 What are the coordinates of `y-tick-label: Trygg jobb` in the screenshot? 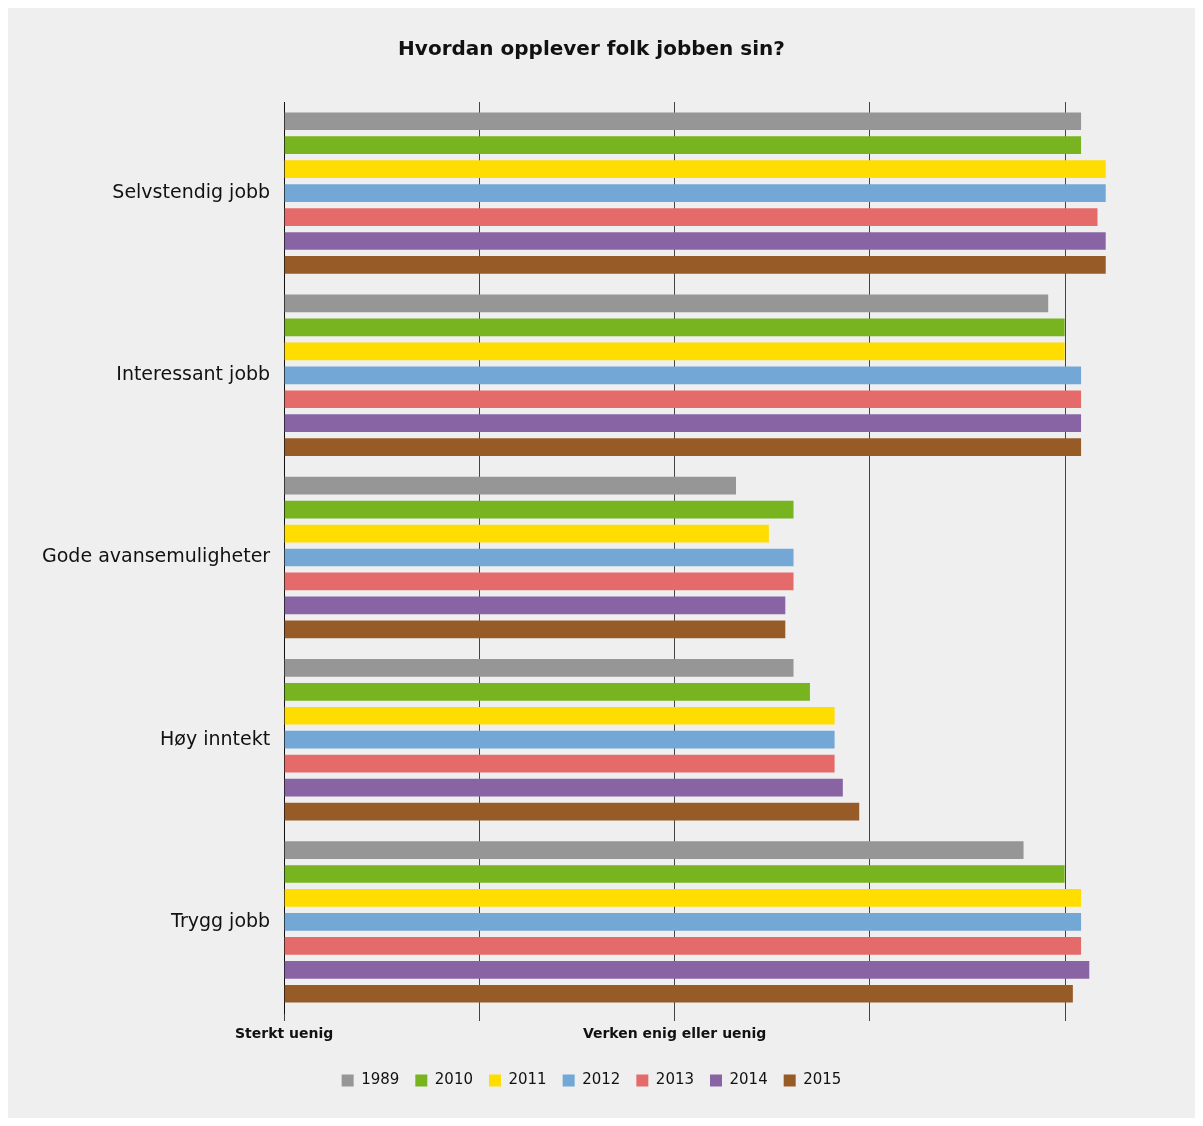 It's located at (220, 919).